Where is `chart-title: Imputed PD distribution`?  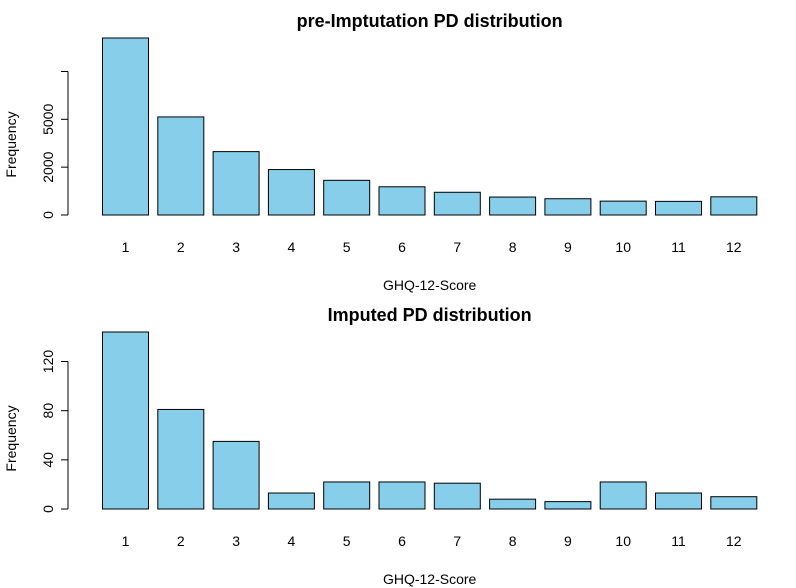
chart-title: Imputed PD distribution is located at coordinates (430, 315).